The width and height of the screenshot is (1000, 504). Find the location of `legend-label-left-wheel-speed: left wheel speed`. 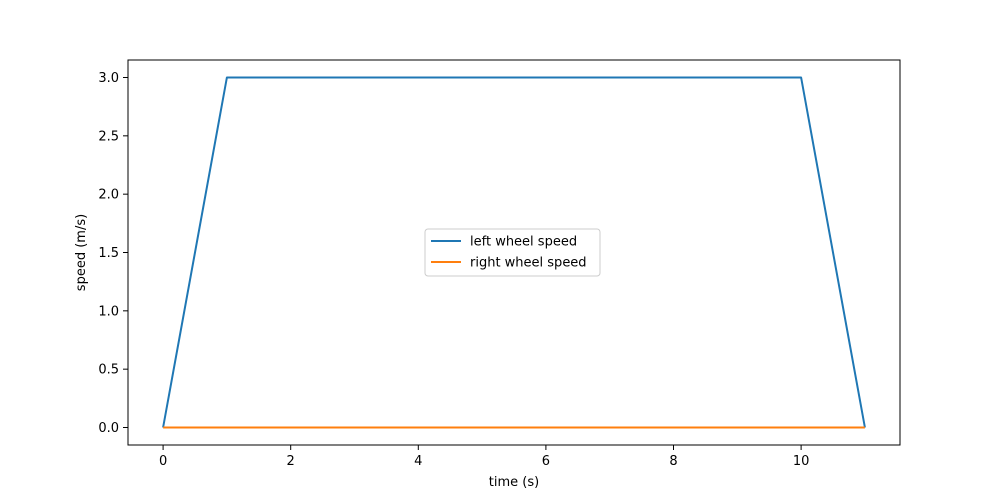

legend-label-left-wheel-speed: left wheel speed is located at coordinates (523, 242).